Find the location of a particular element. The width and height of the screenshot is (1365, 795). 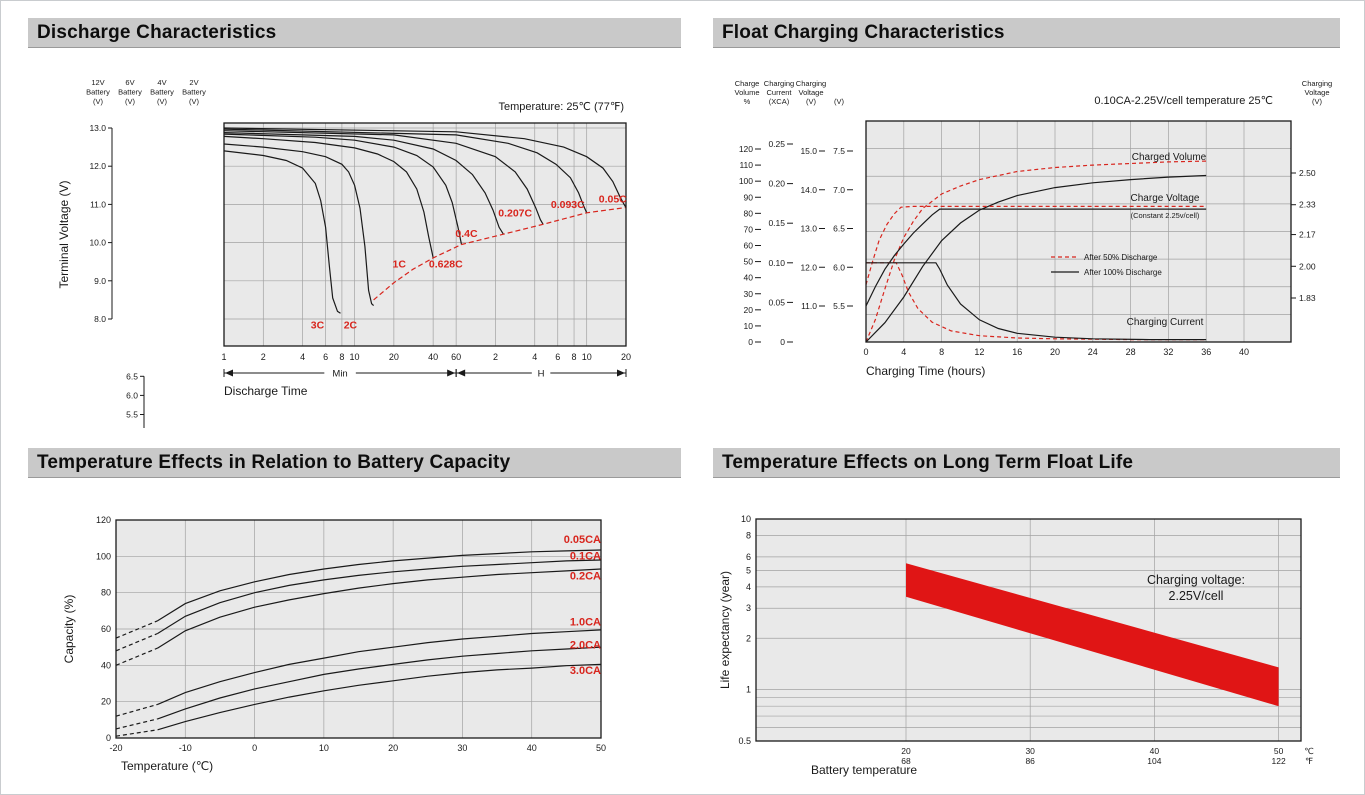

svg-text: 0.1CA is located at coordinates (585, 556).